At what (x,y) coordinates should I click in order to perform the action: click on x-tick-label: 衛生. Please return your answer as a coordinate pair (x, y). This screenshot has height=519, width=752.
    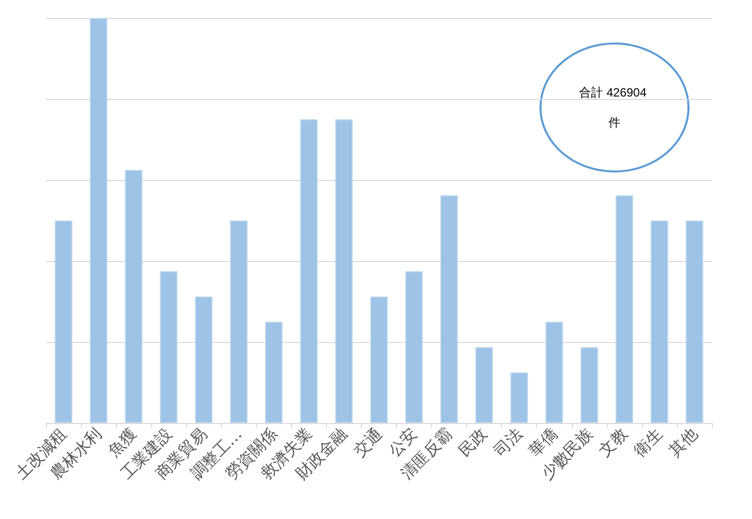
    Looking at the image, I should click on (648, 442).